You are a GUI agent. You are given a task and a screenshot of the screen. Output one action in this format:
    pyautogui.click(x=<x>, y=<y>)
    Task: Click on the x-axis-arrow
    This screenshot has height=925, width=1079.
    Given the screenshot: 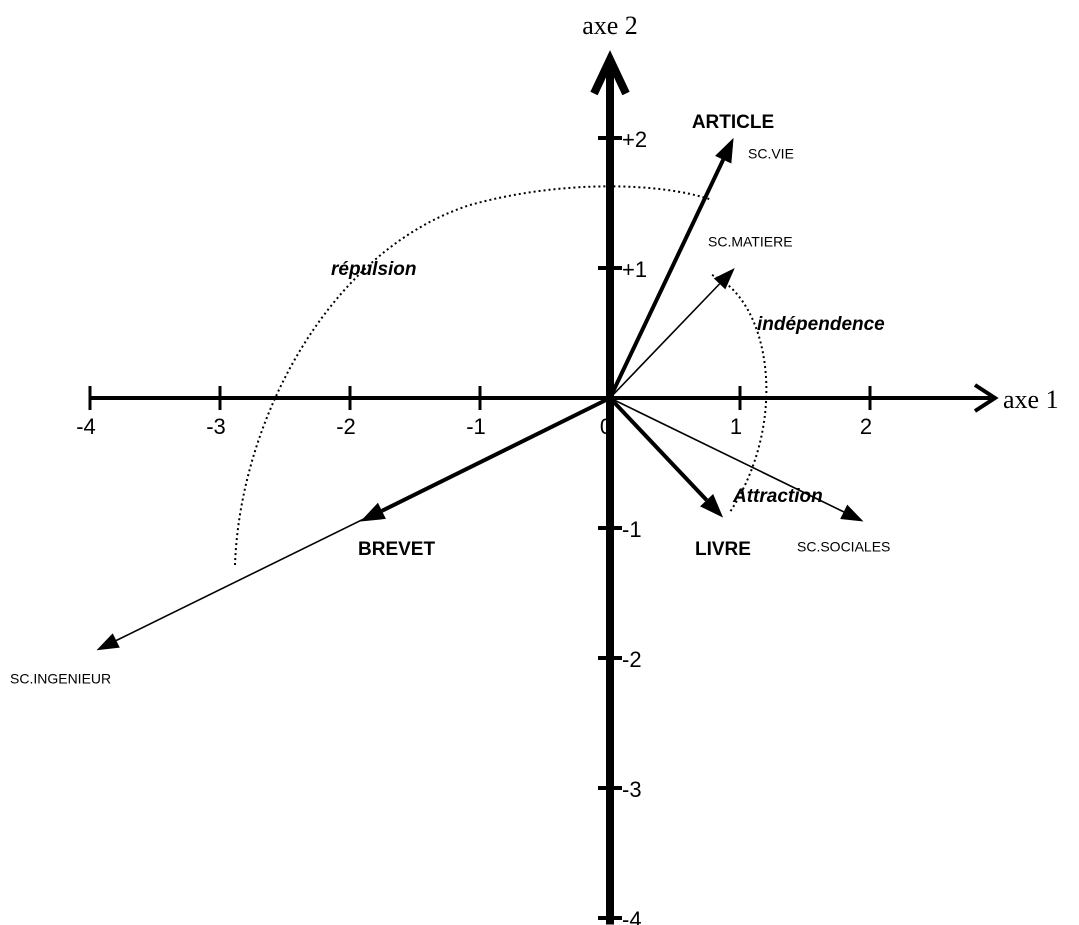 What is the action you would take?
    pyautogui.click(x=986, y=398)
    